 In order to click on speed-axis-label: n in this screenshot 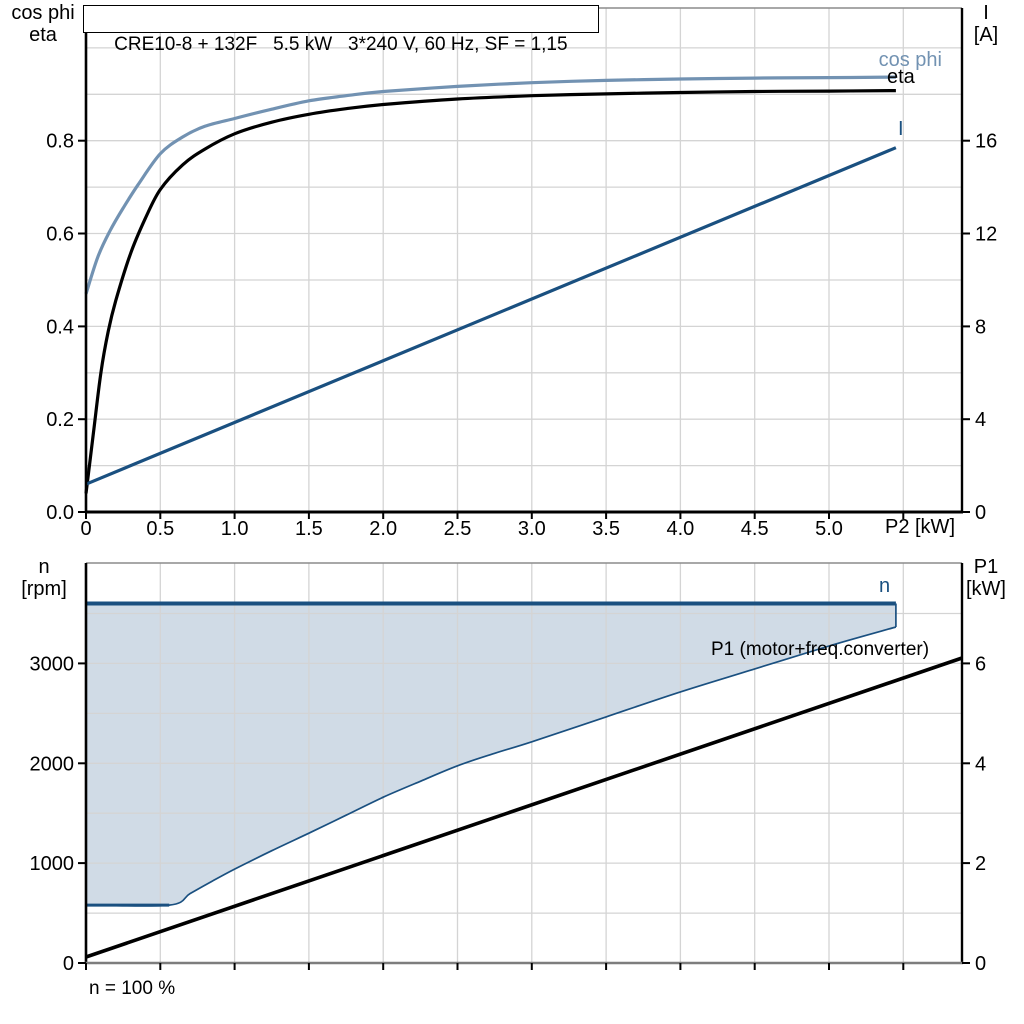, I will do `click(44, 567)`.